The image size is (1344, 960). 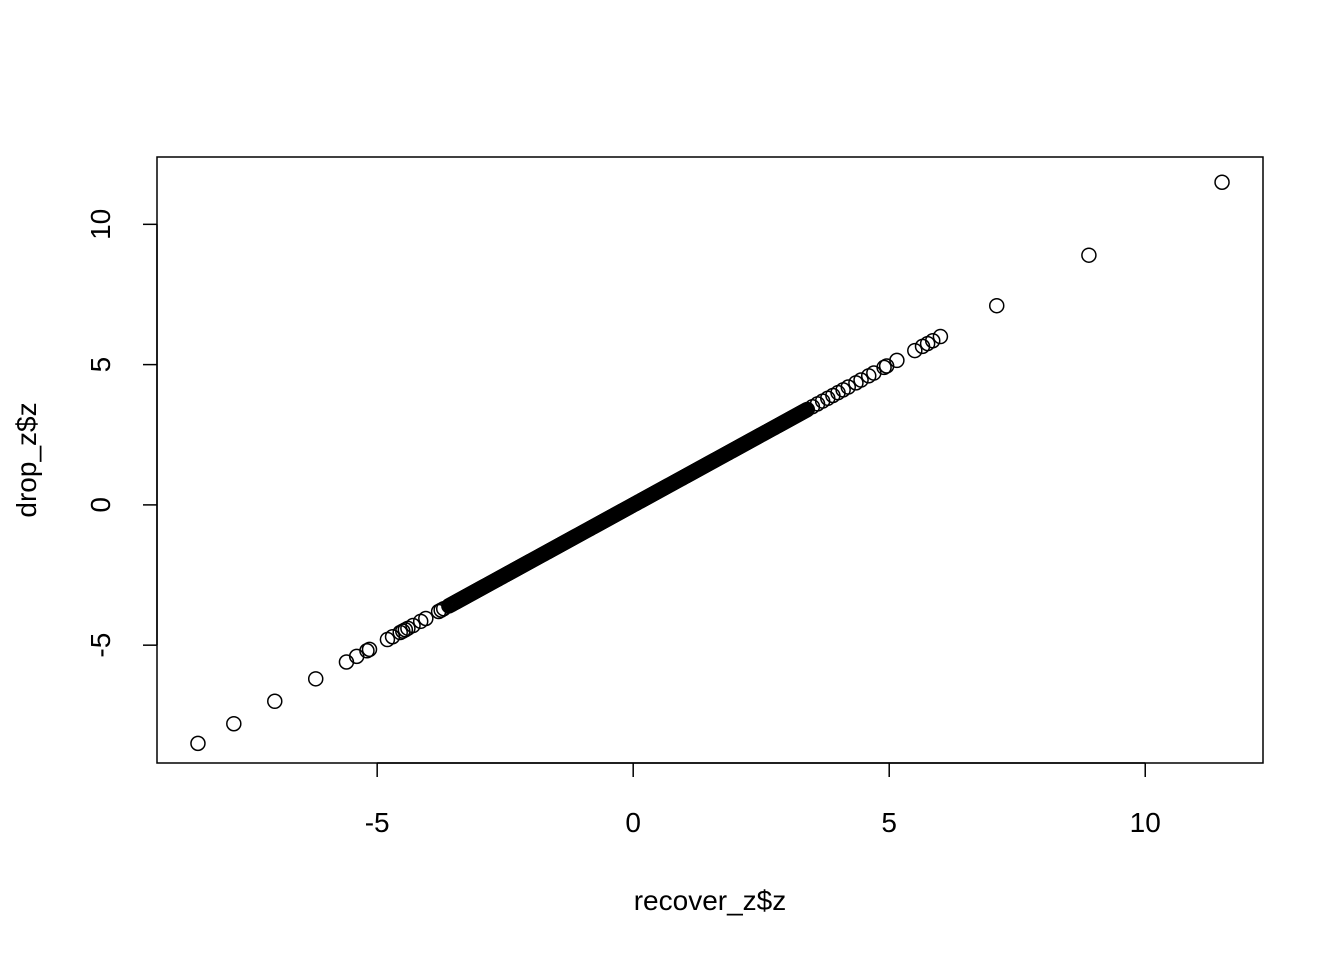 I want to click on x-tick-label: -5, so click(x=377, y=822).